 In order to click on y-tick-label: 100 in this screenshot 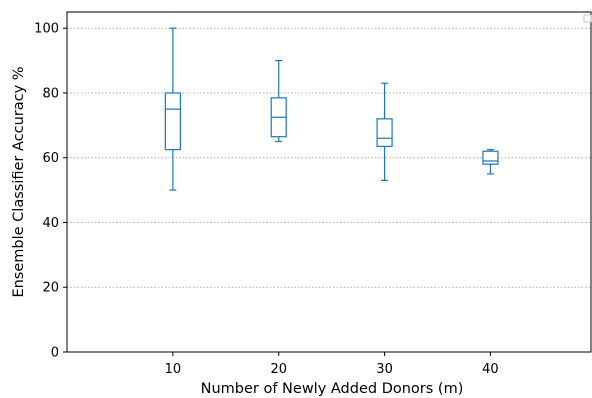, I will do `click(46, 29)`.